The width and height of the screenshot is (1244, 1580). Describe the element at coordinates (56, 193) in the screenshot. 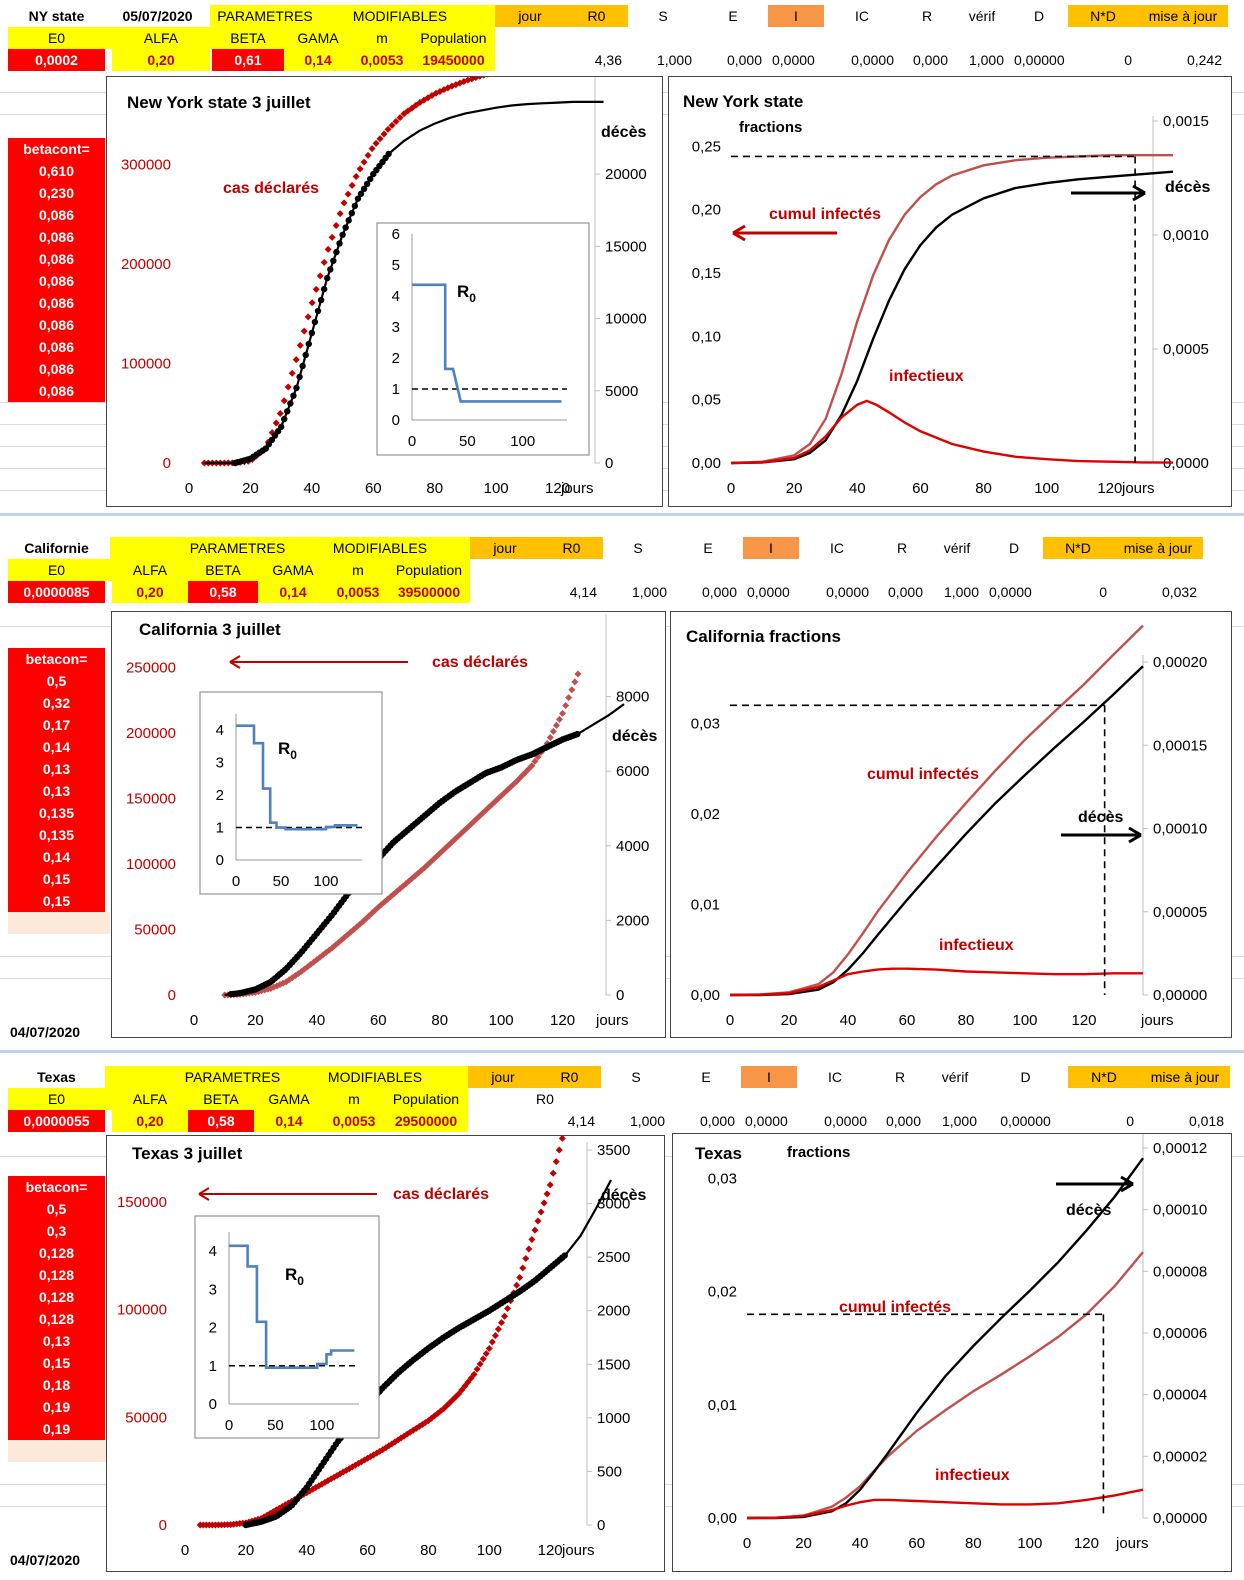

I see `beta-cell: 0,230` at that location.